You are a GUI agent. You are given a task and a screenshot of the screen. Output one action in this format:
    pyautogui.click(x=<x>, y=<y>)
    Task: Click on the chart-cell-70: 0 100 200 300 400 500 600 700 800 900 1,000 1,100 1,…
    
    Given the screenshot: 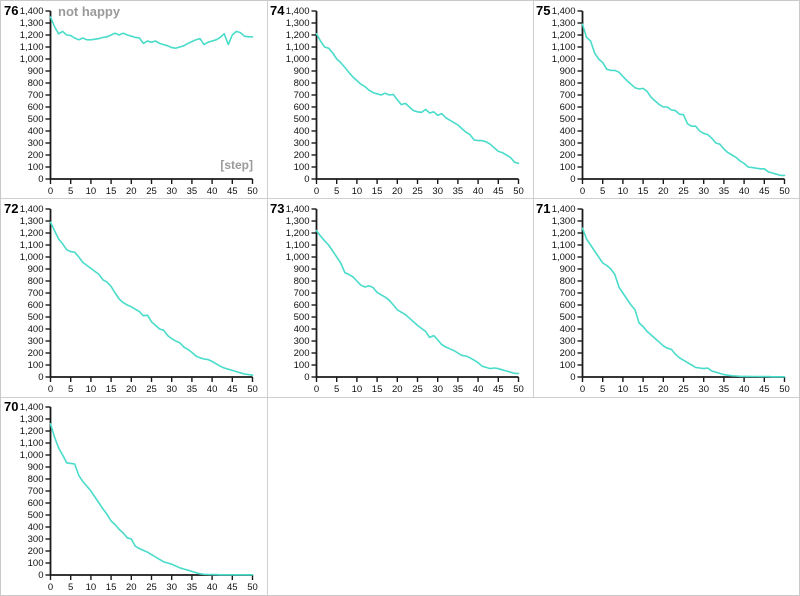 What is the action you would take?
    pyautogui.click(x=134, y=496)
    